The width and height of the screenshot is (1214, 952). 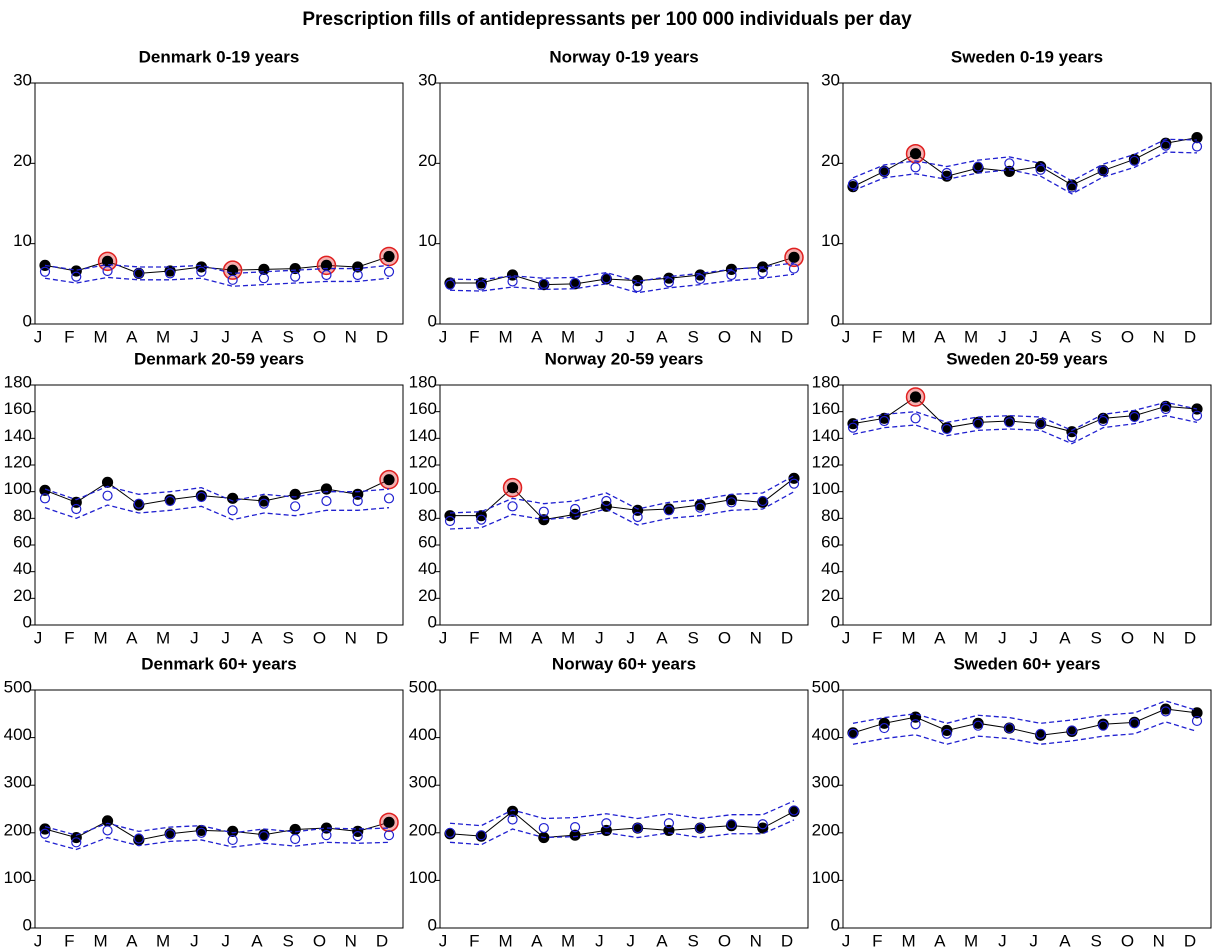 I want to click on panel-title: Norway 60+ years, so click(x=624, y=663).